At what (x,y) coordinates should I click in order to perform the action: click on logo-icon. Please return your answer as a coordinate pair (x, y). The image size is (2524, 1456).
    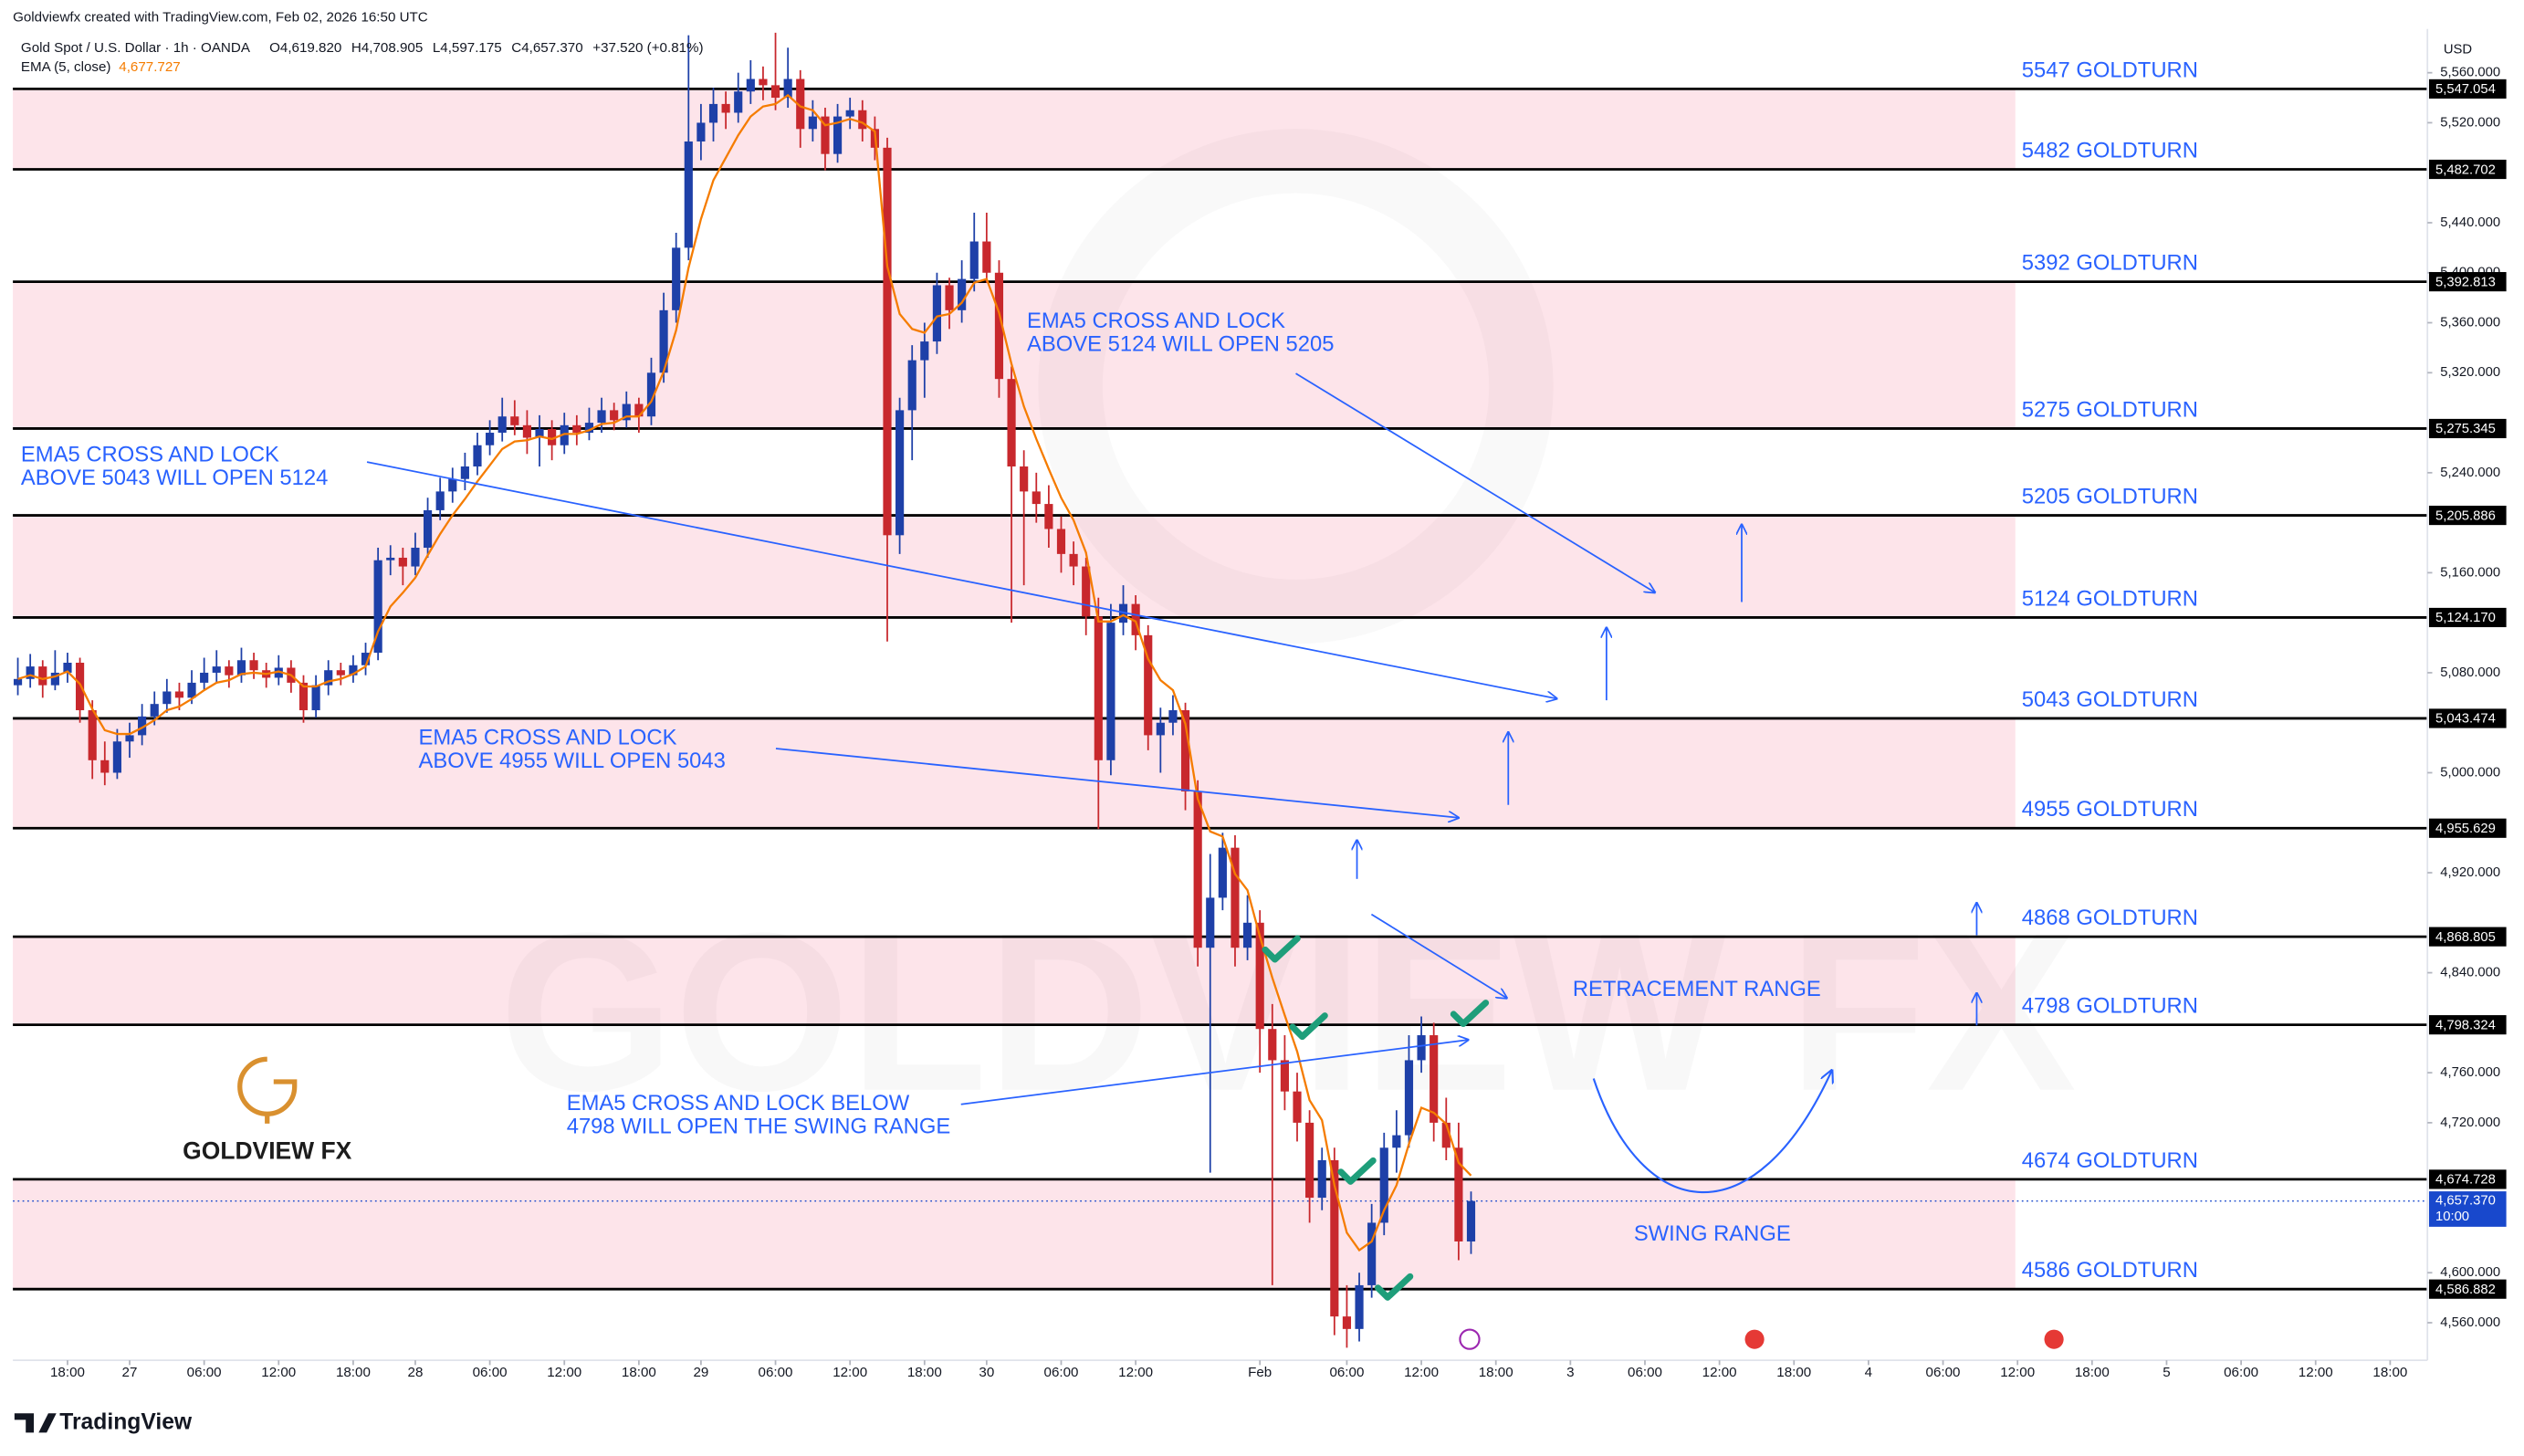
    Looking at the image, I should click on (267, 1086).